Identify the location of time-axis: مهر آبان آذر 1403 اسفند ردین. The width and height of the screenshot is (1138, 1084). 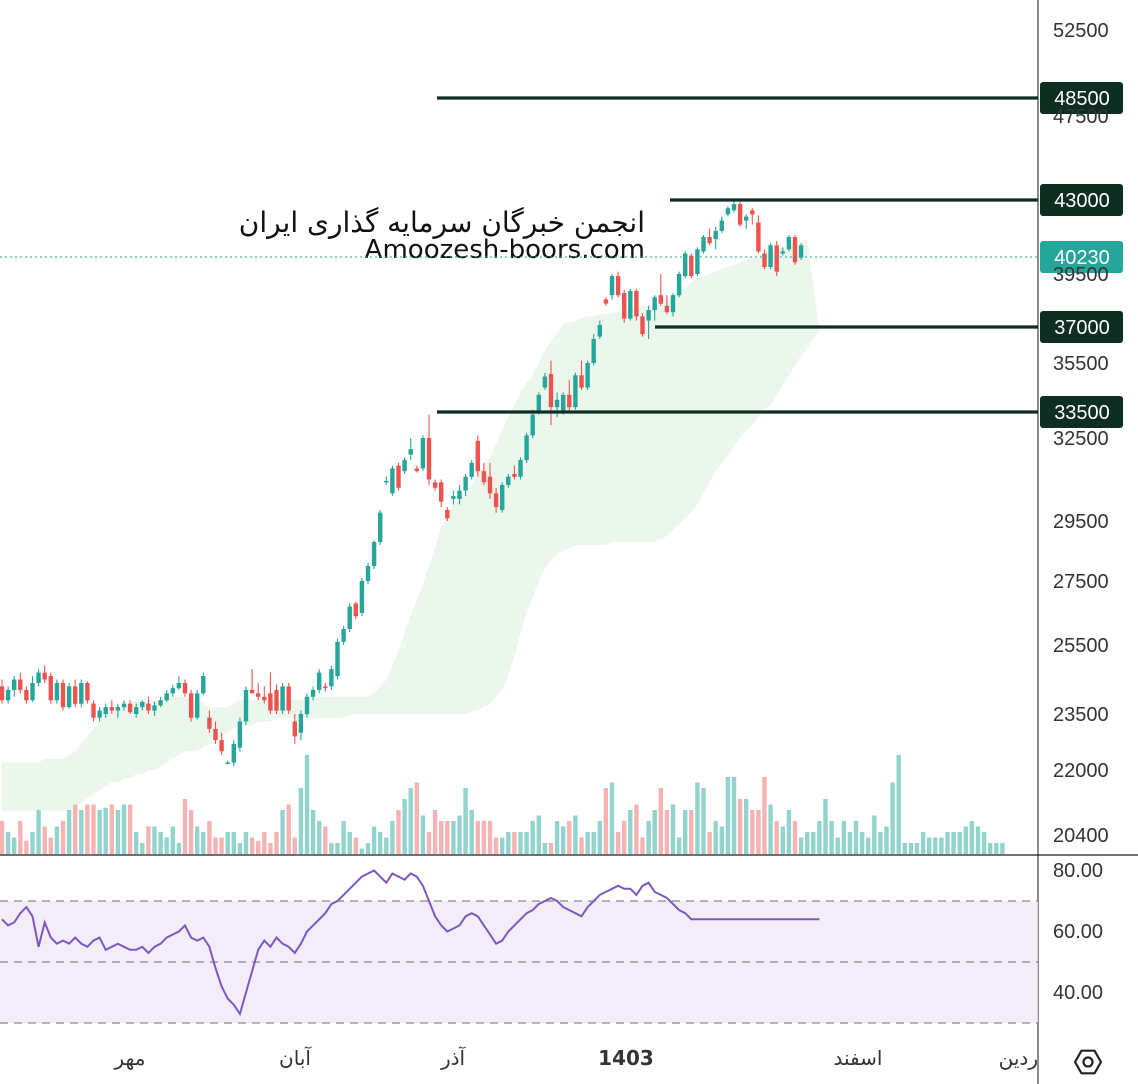
(576, 1057).